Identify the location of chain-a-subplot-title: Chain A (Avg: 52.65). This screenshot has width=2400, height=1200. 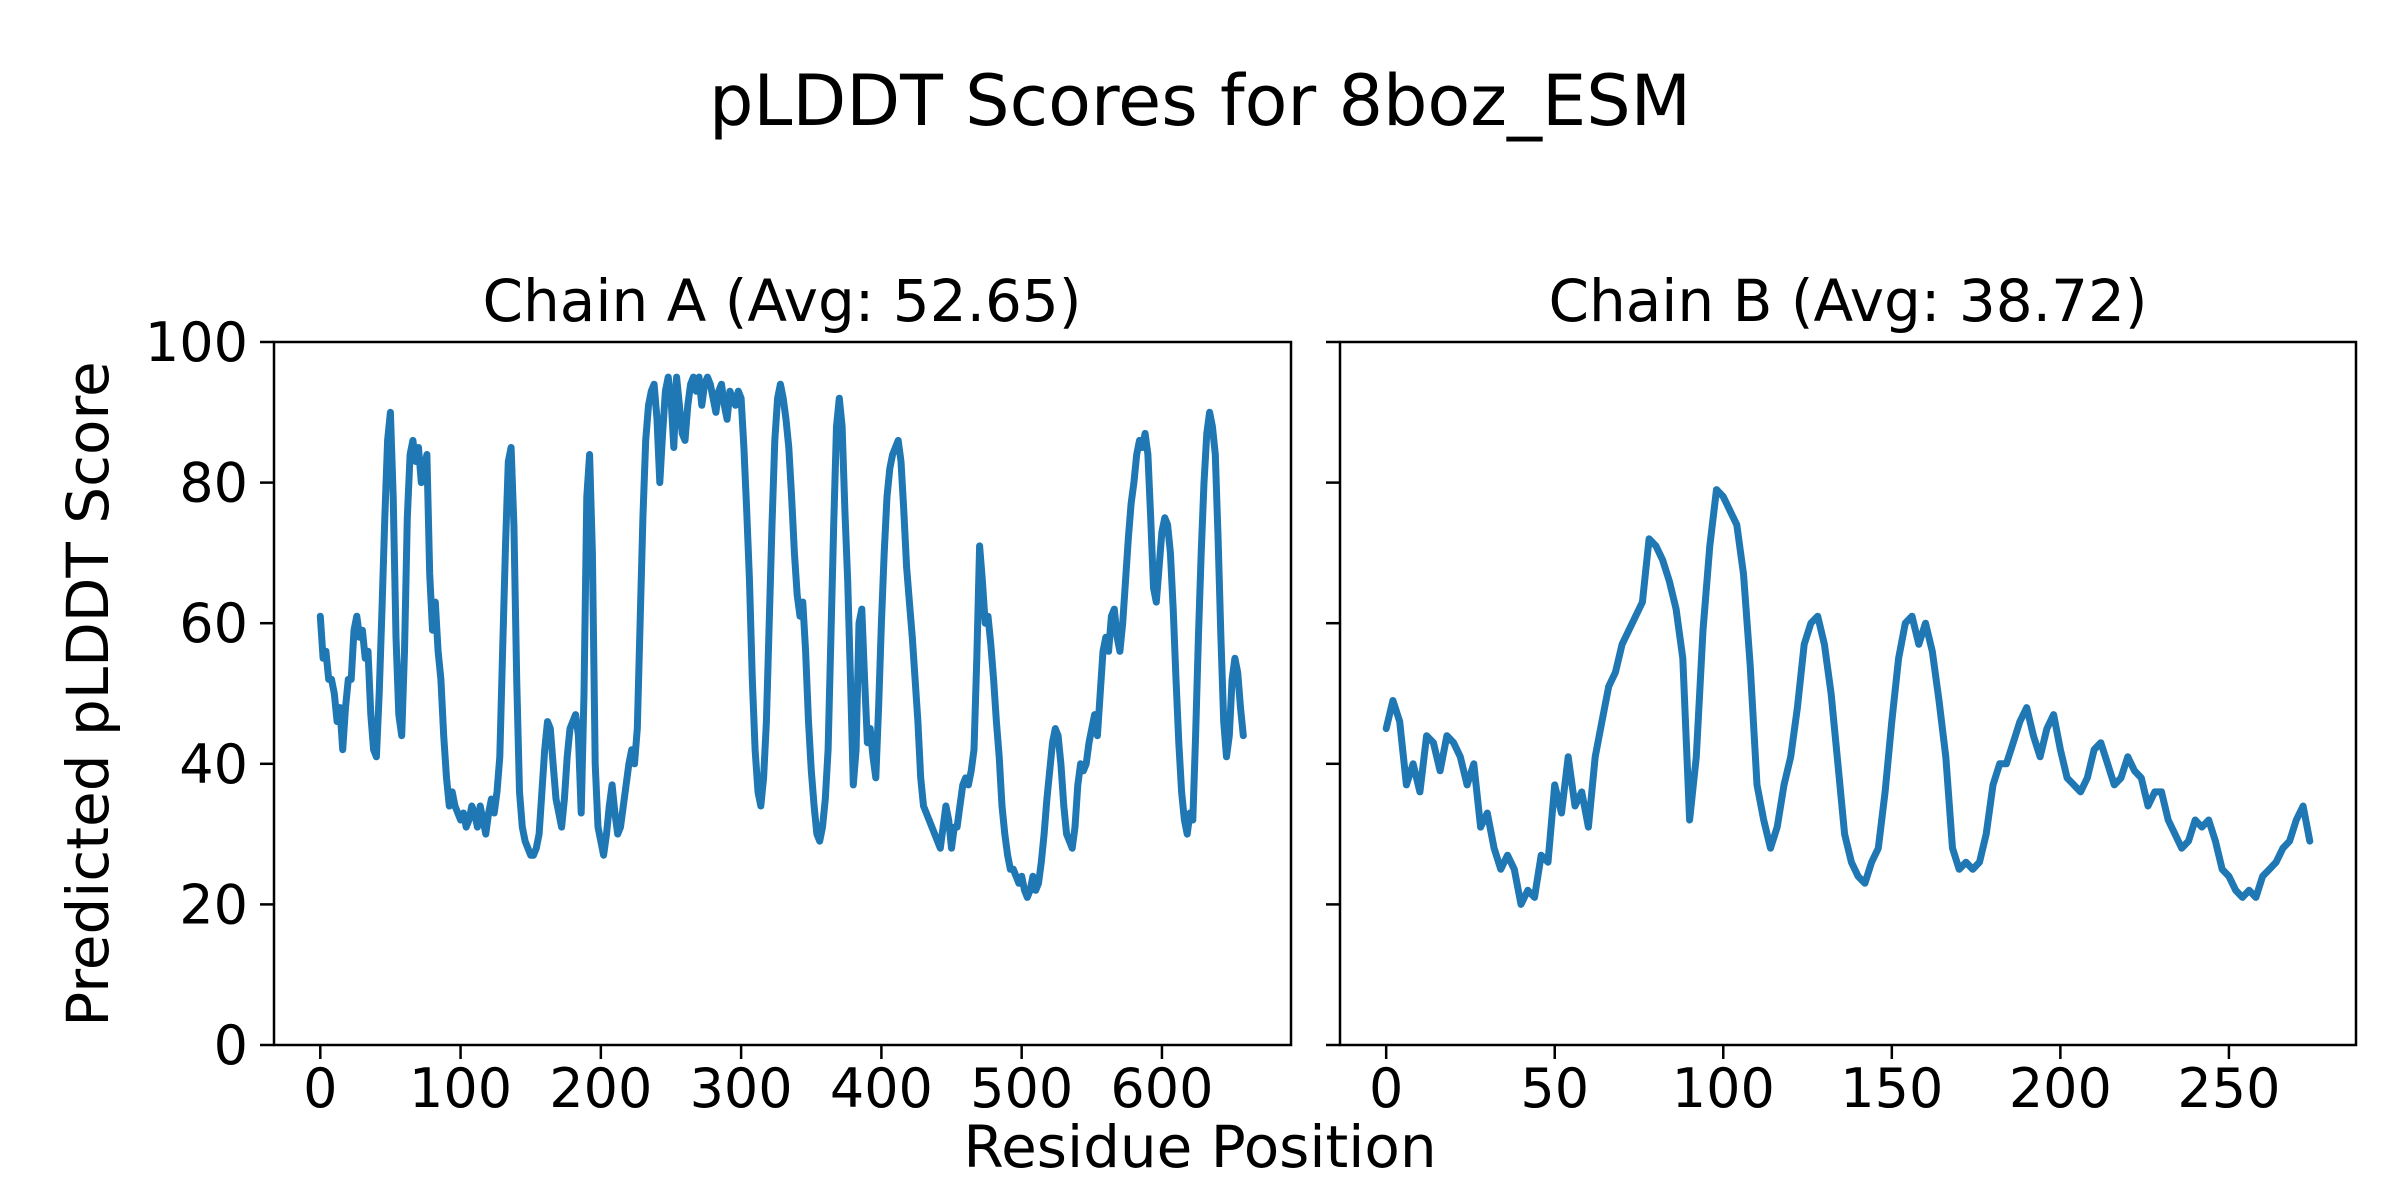
(782, 301).